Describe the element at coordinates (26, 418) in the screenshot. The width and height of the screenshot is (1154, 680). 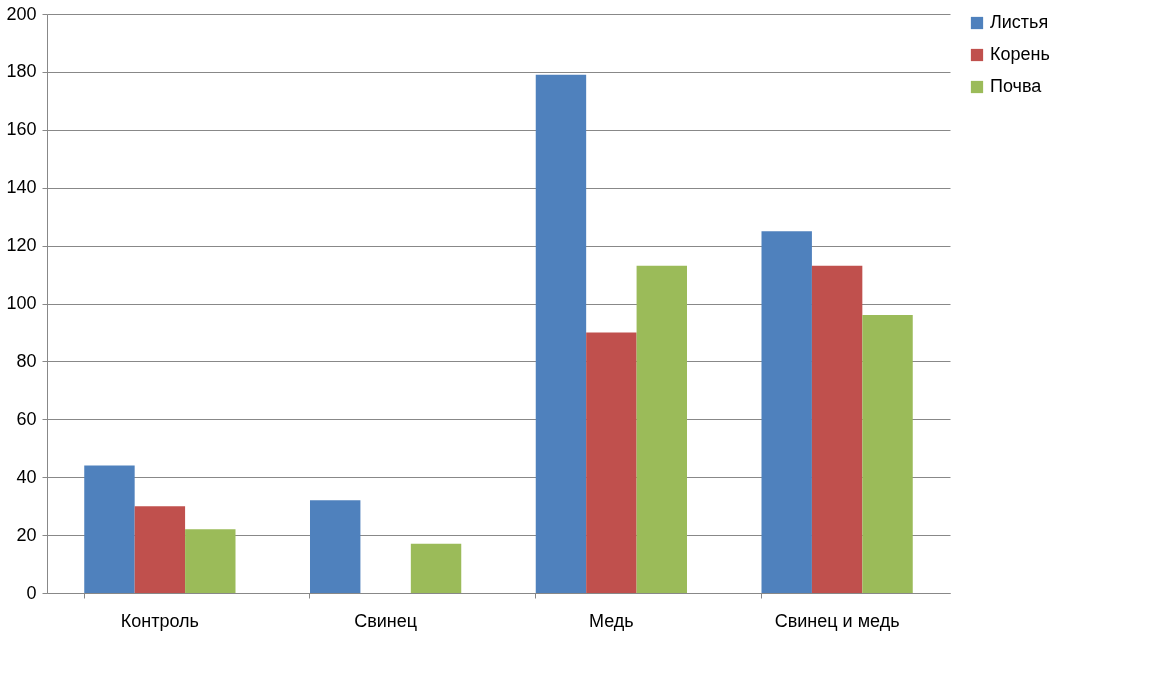
I see `y-tick-label: 60` at that location.